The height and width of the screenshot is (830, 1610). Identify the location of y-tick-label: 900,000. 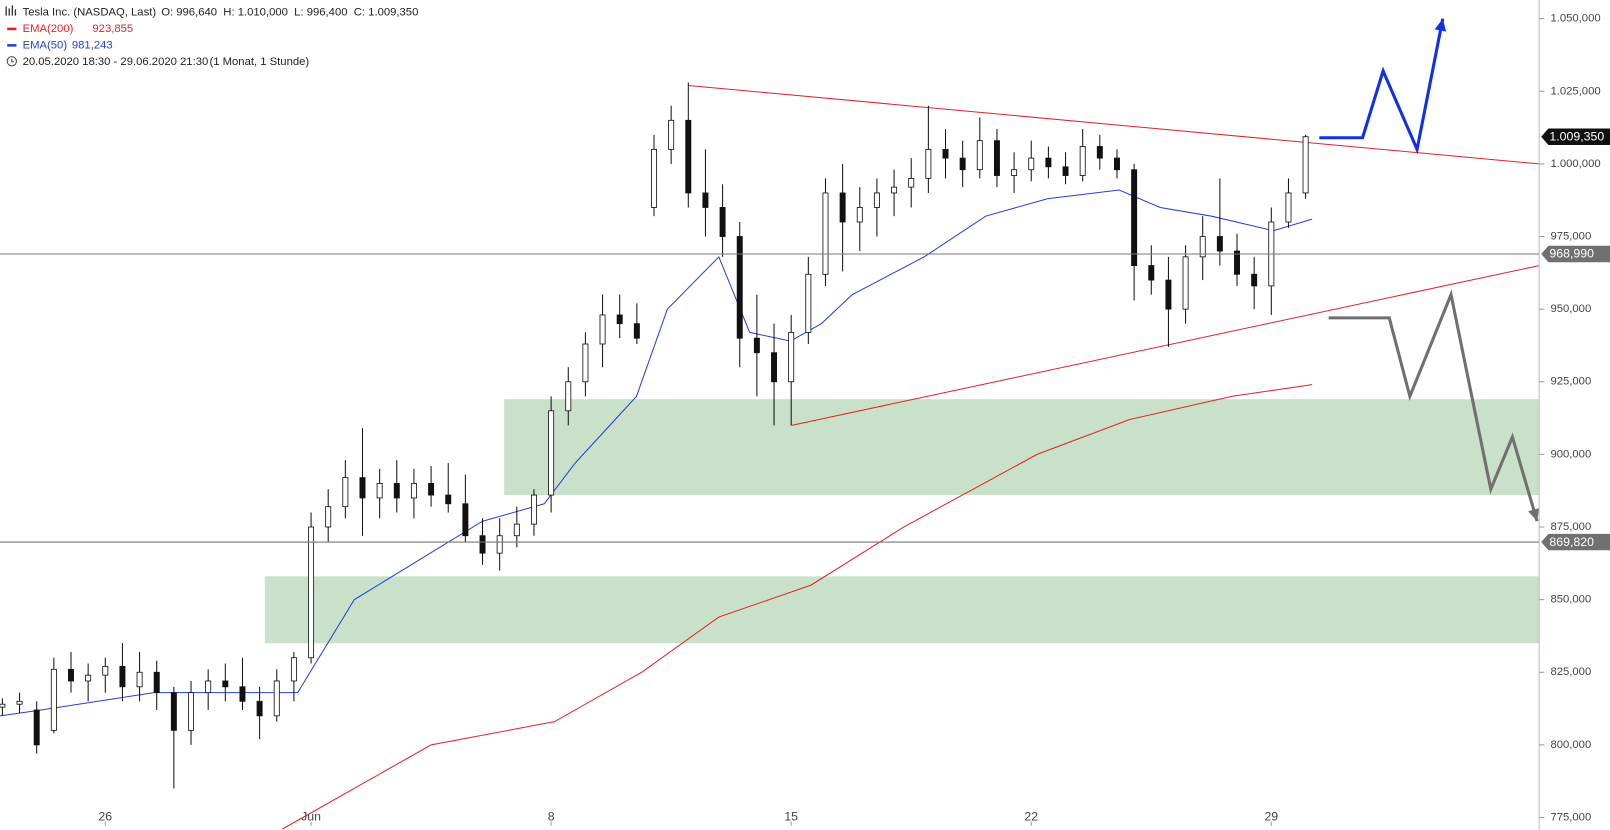
(1570, 454).